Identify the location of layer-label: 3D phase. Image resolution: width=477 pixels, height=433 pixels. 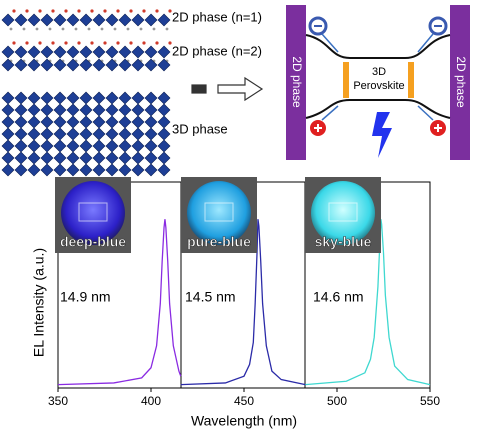
(200, 128).